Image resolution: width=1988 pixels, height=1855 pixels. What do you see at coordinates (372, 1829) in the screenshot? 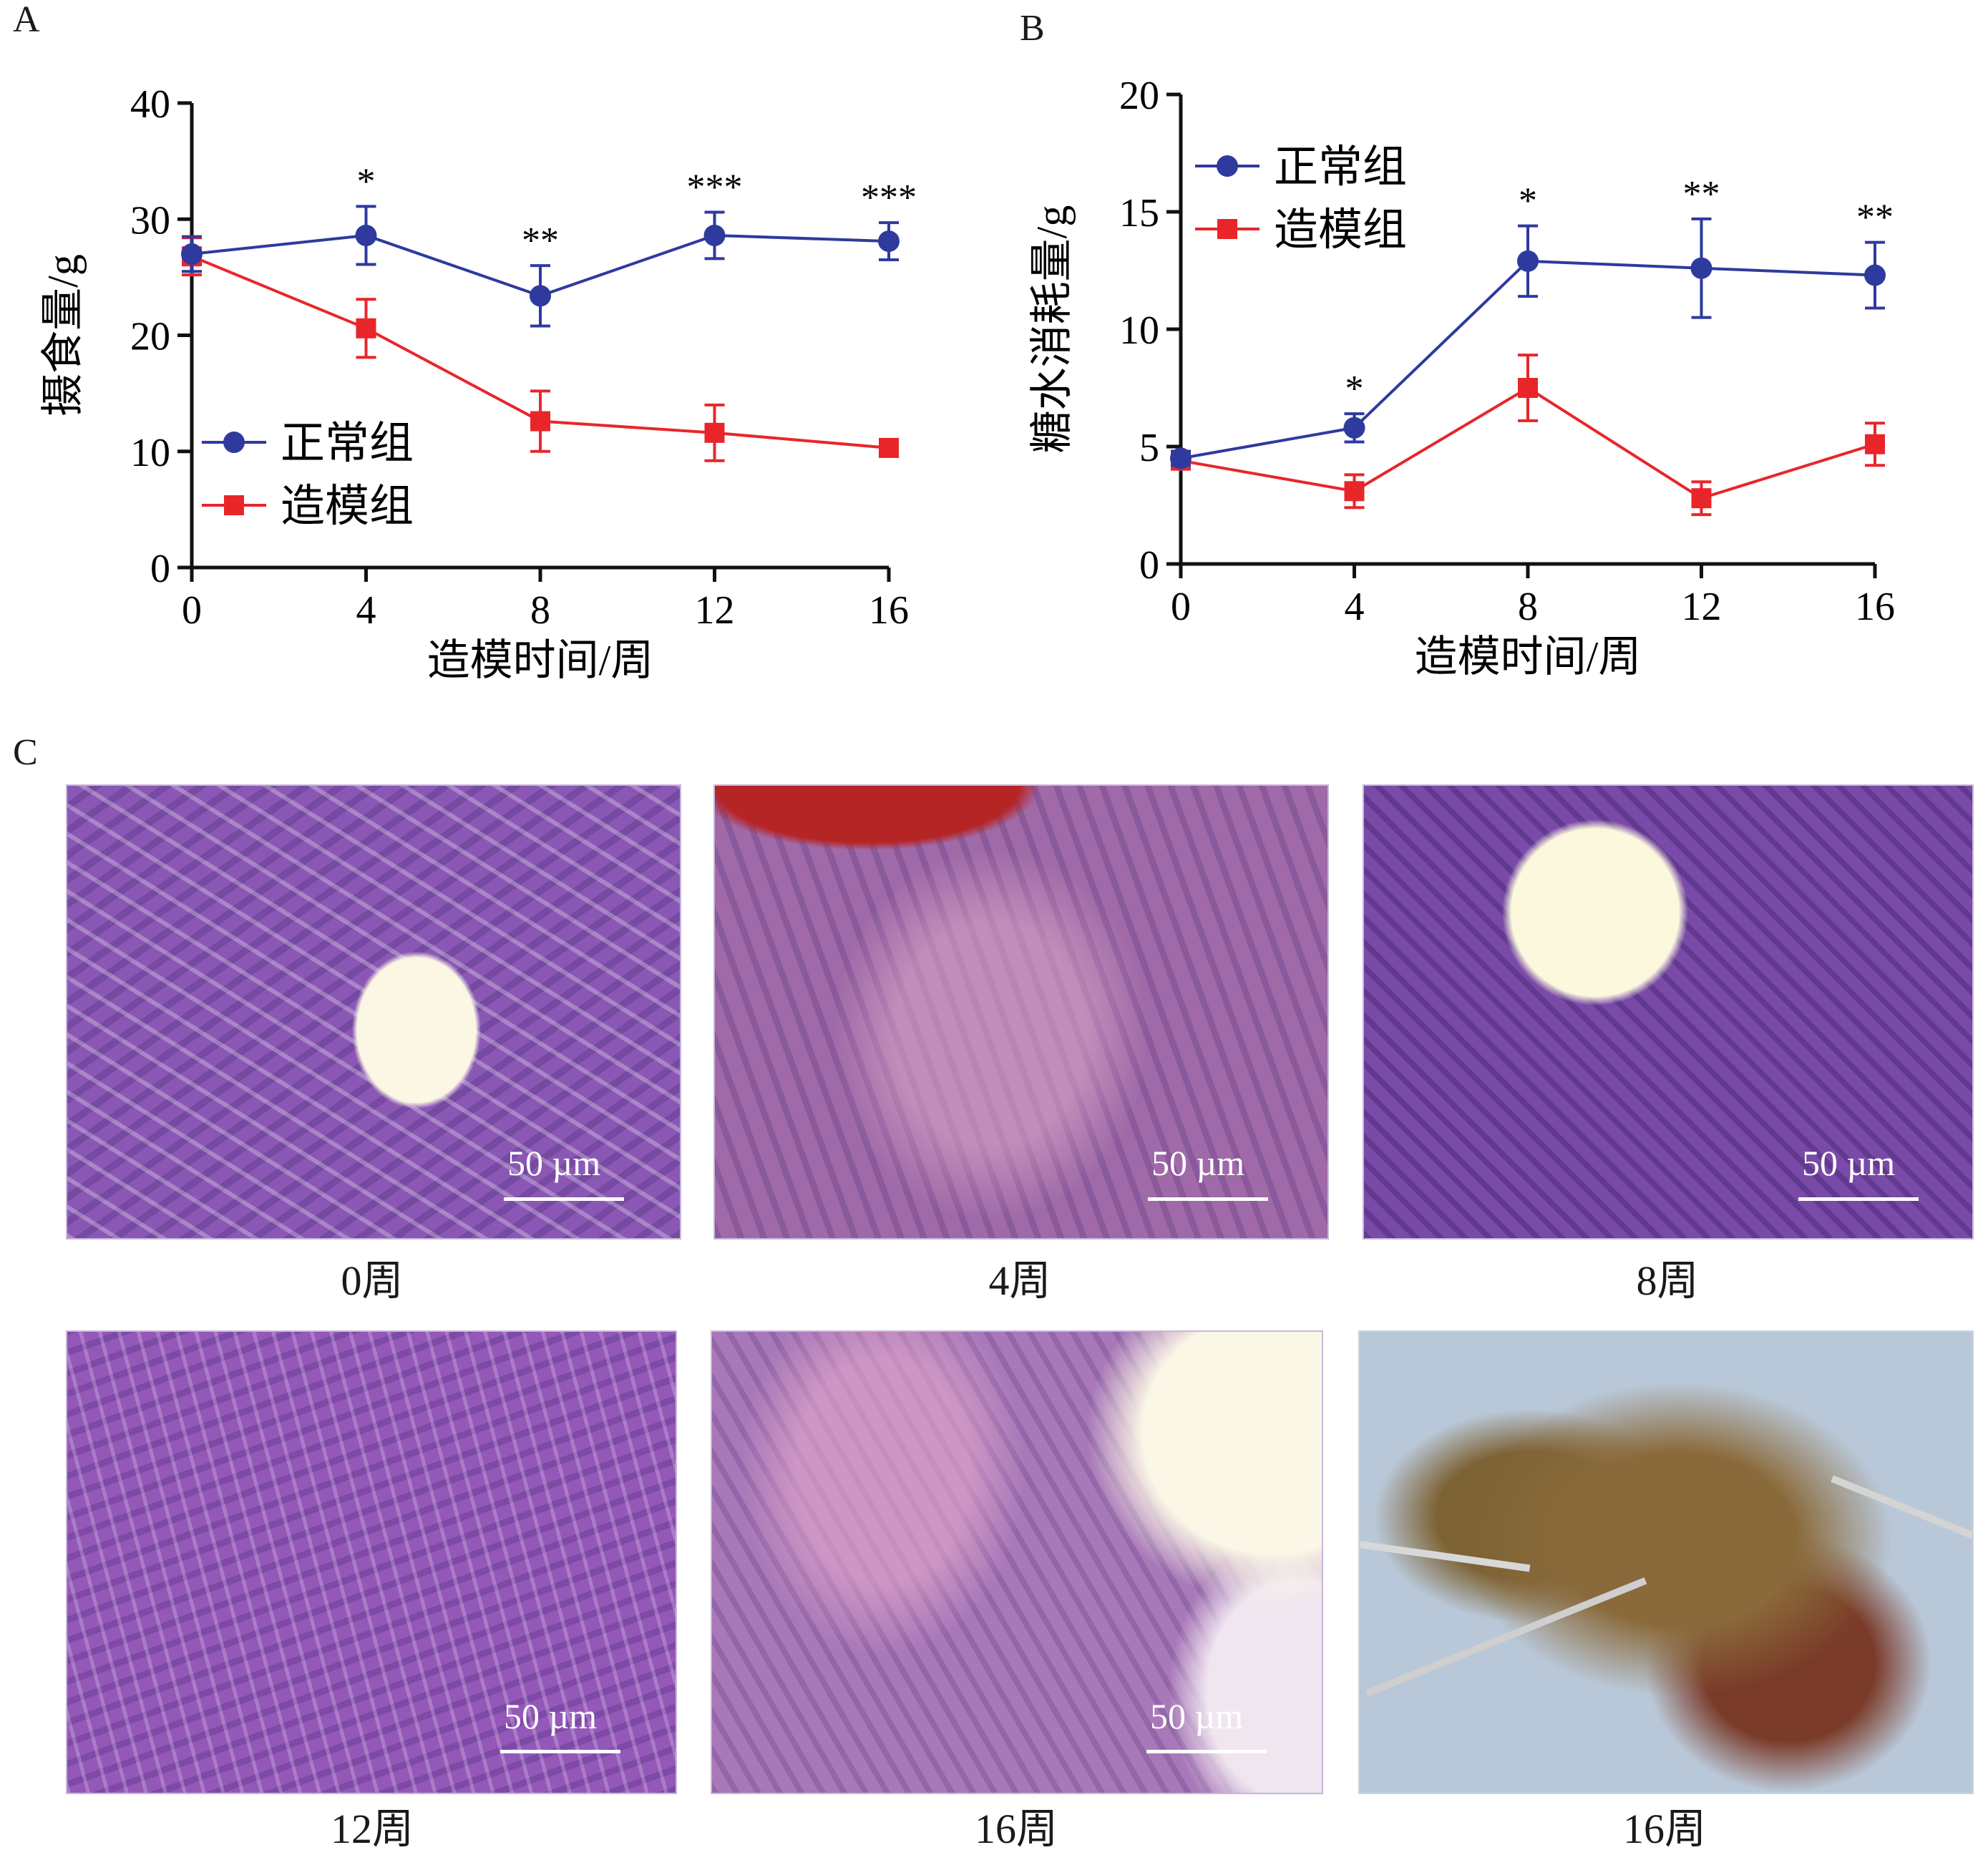
I see `image-caption: 12周` at bounding box center [372, 1829].